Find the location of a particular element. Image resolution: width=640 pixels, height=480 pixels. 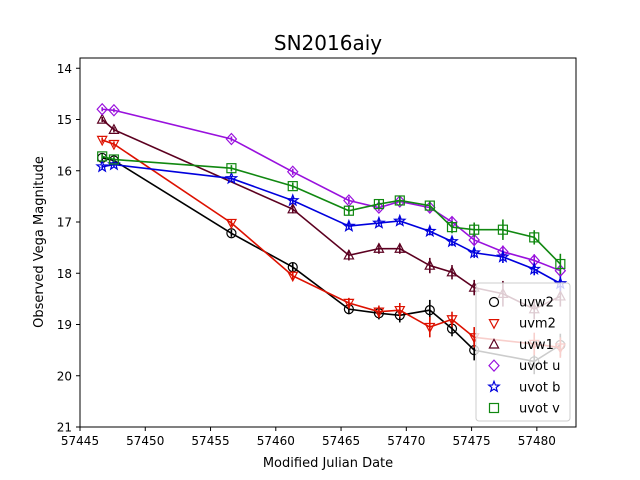

legend: uvw2 uvm2 uvw1 uvot u uvot b uvot v is located at coordinates (523, 352).